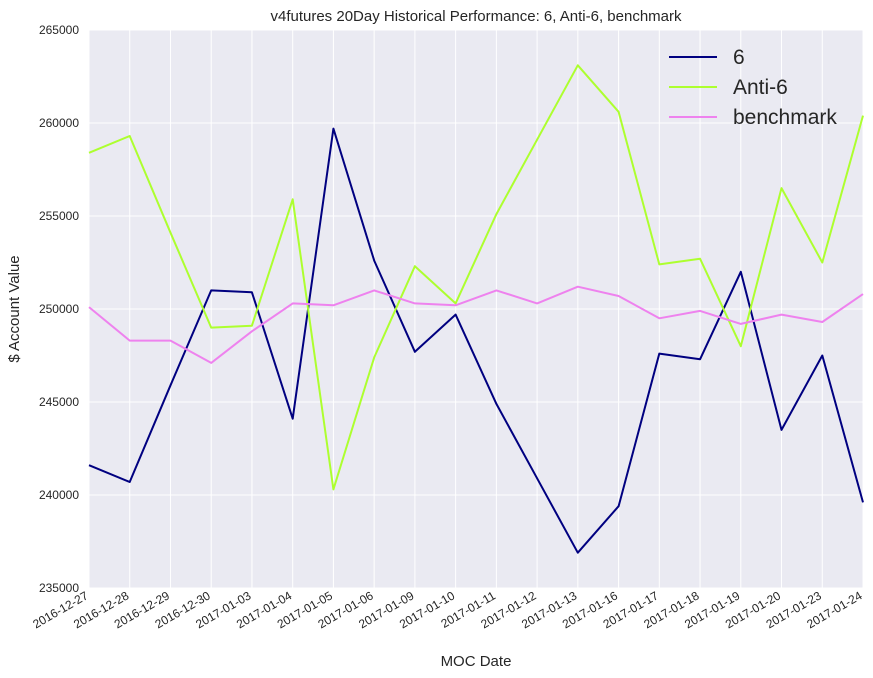  Describe the element at coordinates (59, 216) in the screenshot. I see `y-tick-label: 255000` at that location.